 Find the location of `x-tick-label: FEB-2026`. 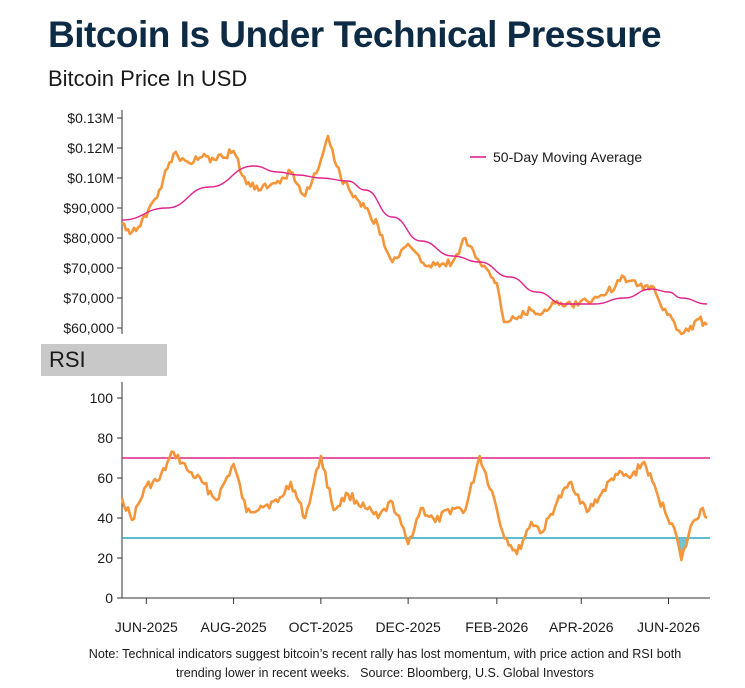

x-tick-label: FEB-2026 is located at coordinates (496, 627).